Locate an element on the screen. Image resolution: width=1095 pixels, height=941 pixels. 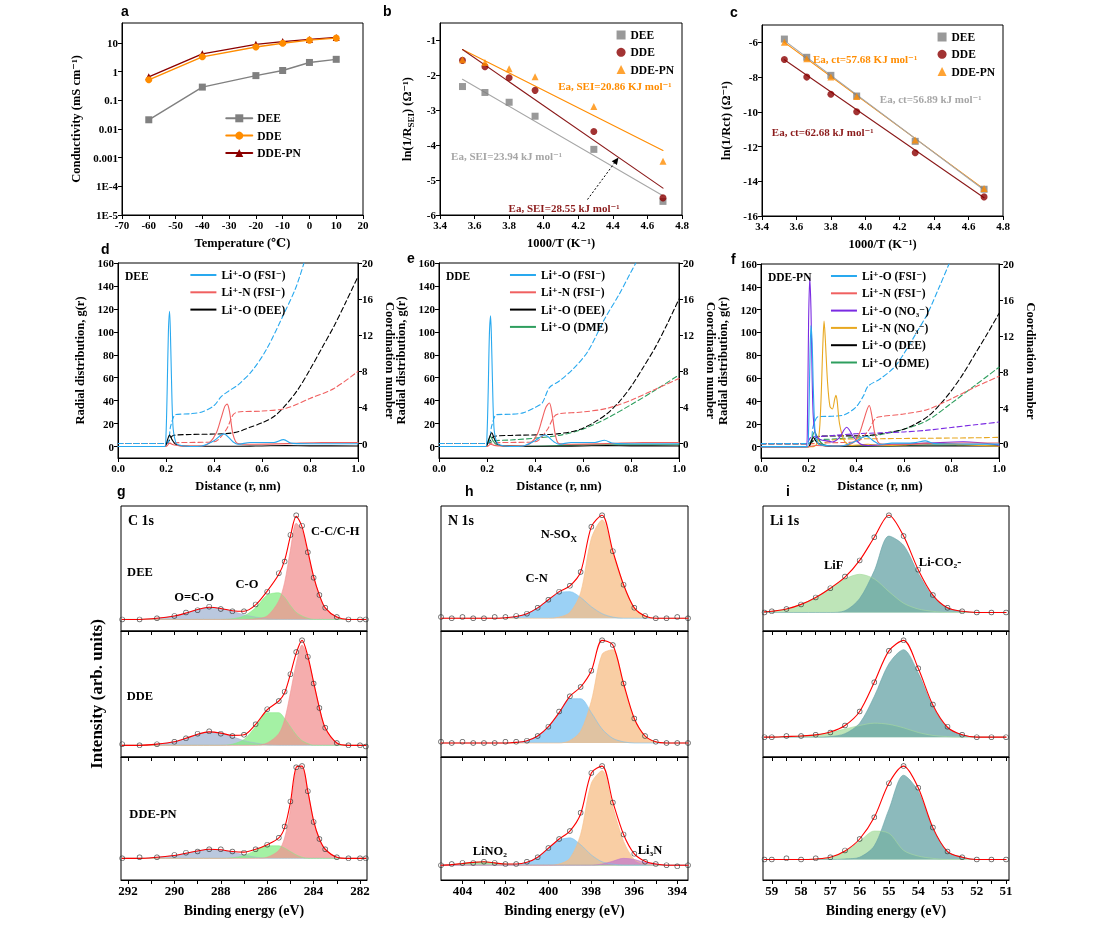
x-tick-label: 286 is located at coordinates (267, 890).